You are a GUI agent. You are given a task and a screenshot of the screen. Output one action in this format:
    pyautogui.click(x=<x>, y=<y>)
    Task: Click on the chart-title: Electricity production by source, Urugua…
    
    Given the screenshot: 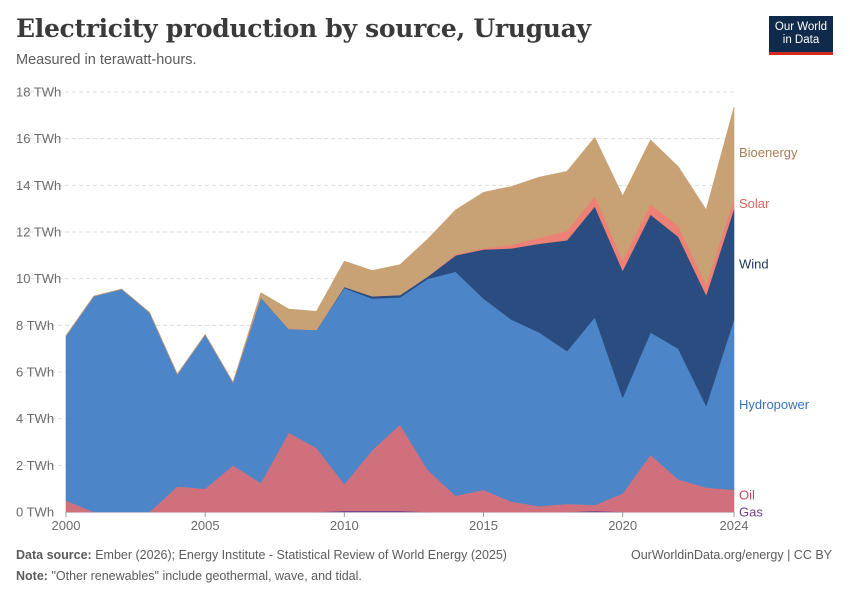 What is the action you would take?
    pyautogui.click(x=303, y=28)
    